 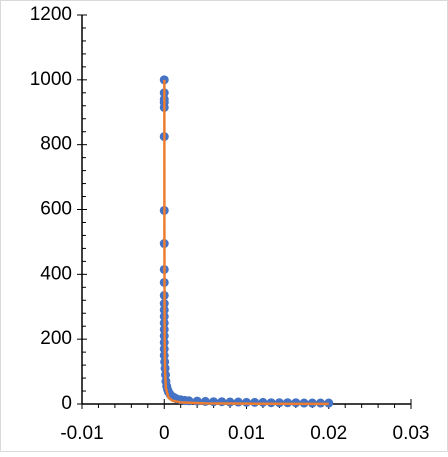 What do you see at coordinates (328, 433) in the screenshot?
I see `x-tick-label: 0.02` at bounding box center [328, 433].